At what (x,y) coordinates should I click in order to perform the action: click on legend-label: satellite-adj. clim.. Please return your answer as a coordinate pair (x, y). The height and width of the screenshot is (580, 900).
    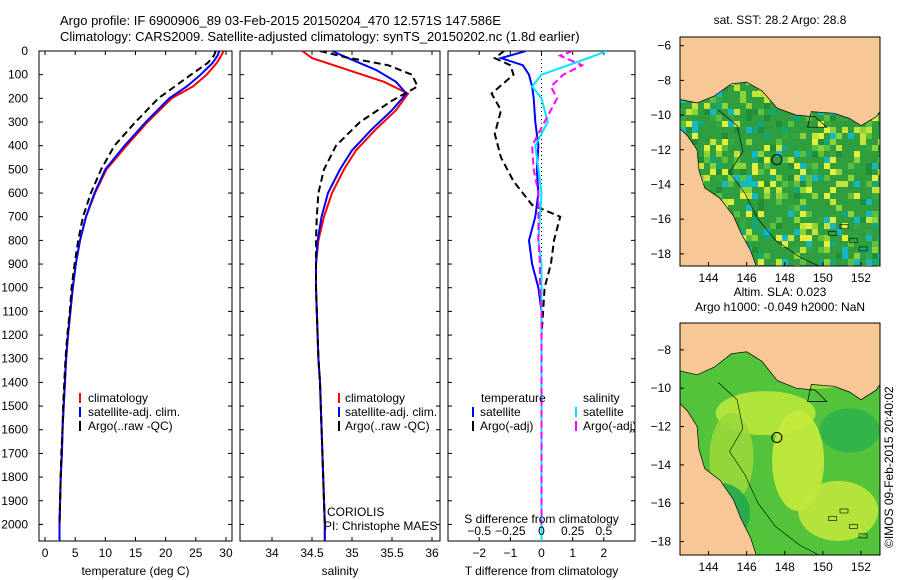
    Looking at the image, I should click on (134, 412).